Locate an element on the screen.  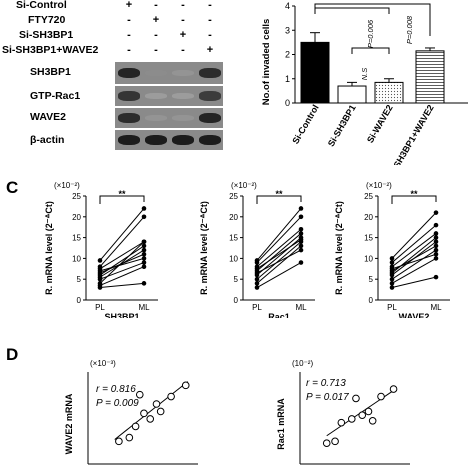
paired-y-tick-label: 5 is located at coordinates (236, 279).